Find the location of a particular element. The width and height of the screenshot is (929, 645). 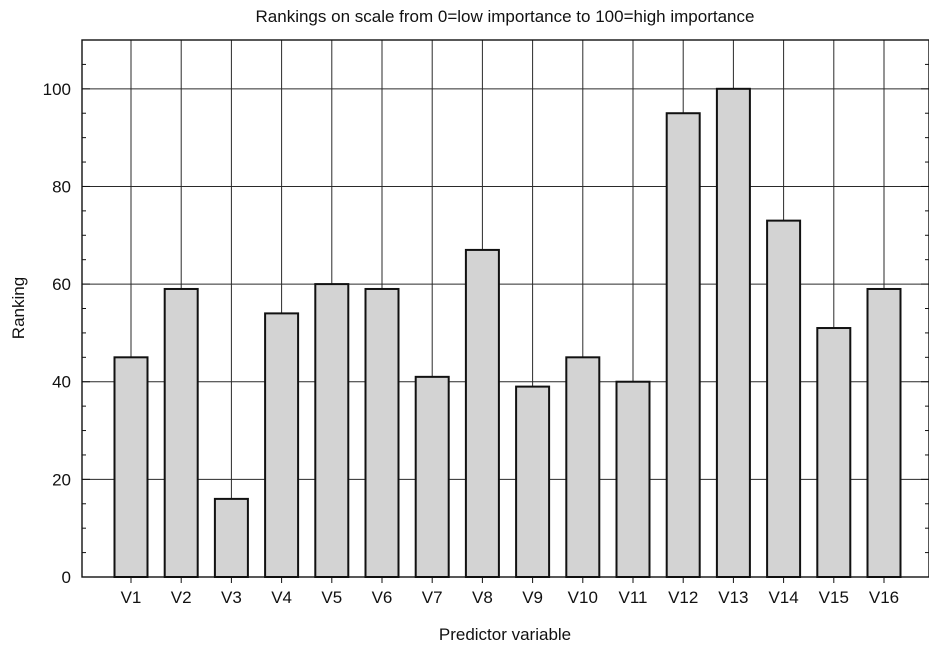

bar-v5 is located at coordinates (332, 430).